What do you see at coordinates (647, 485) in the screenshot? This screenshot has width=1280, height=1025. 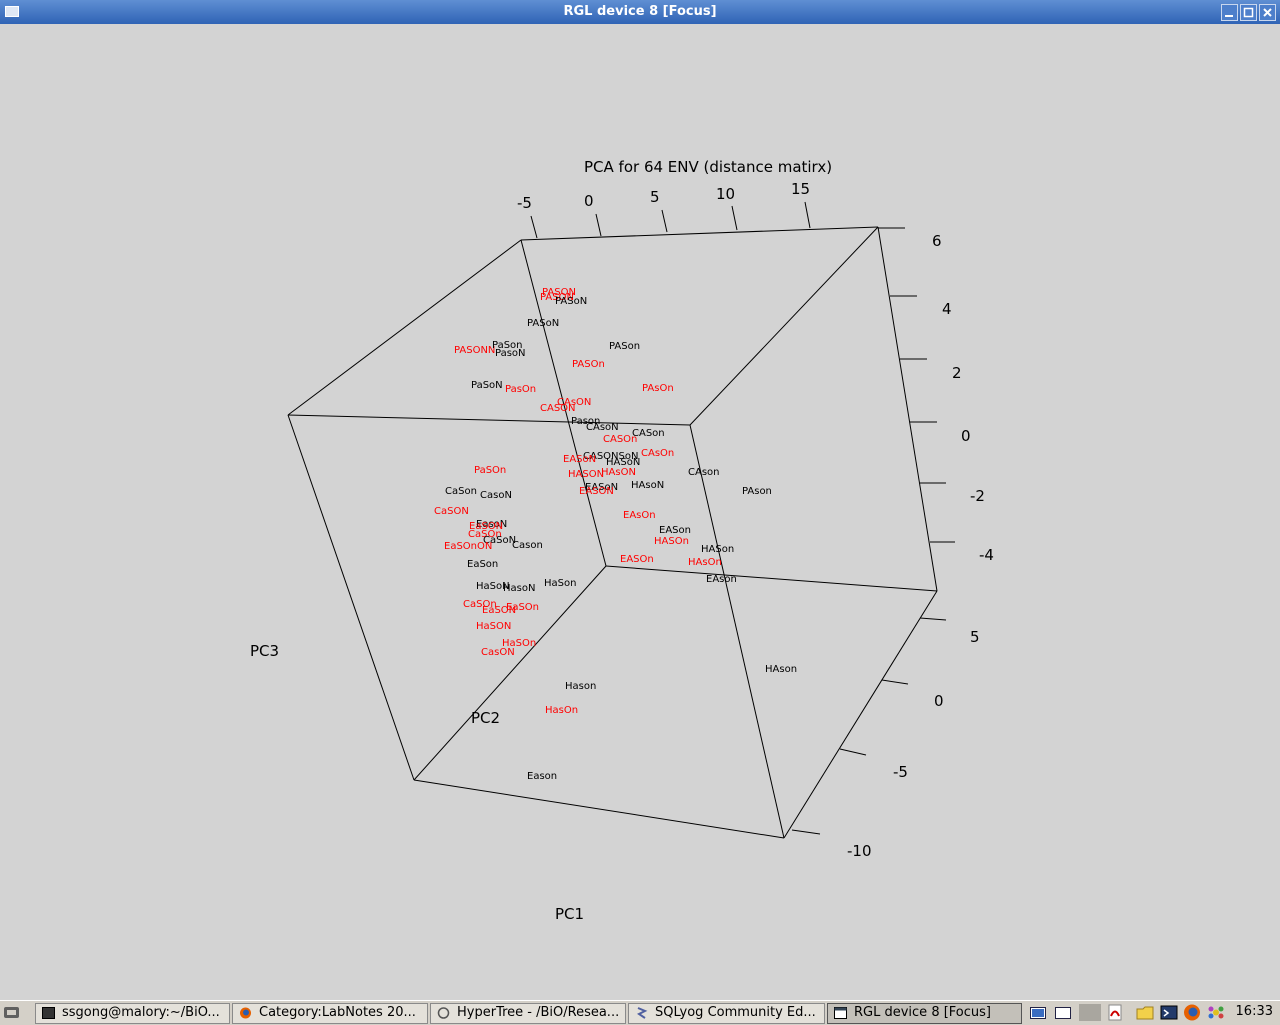 I see `point-label: HAsoN` at bounding box center [647, 485].